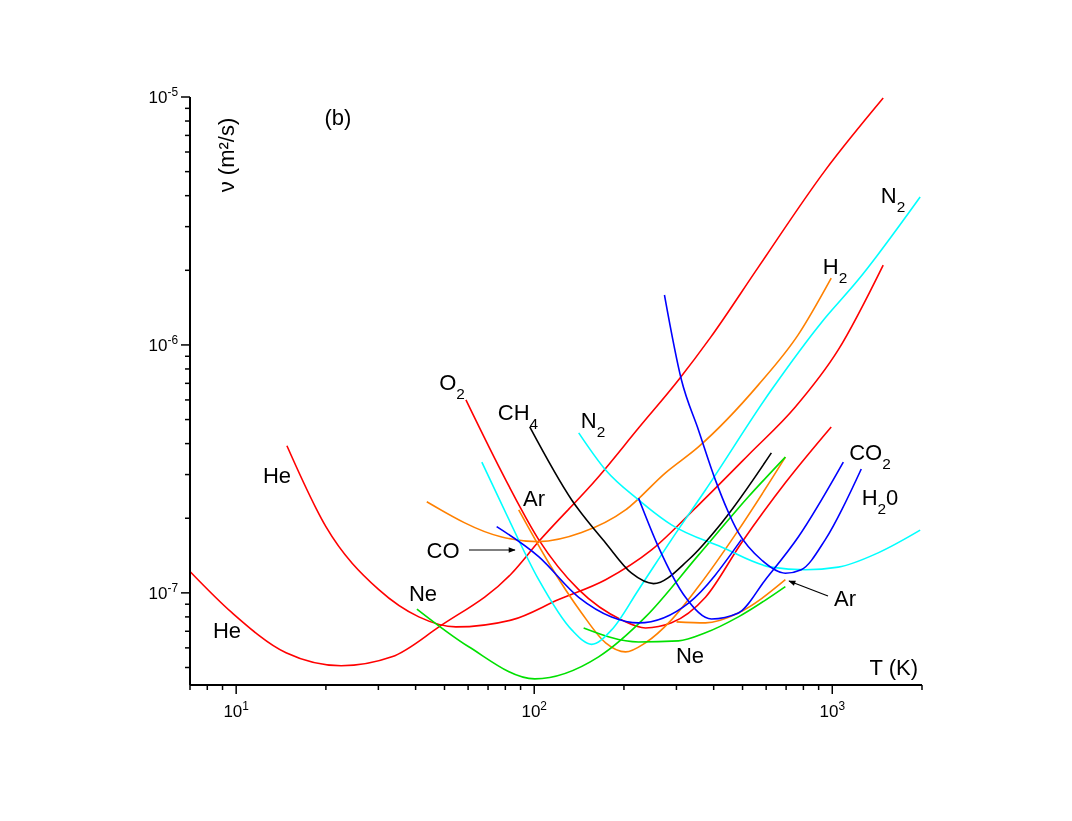  I want to click on x-tick-label: 10$^{2}$, so click(534, 710).